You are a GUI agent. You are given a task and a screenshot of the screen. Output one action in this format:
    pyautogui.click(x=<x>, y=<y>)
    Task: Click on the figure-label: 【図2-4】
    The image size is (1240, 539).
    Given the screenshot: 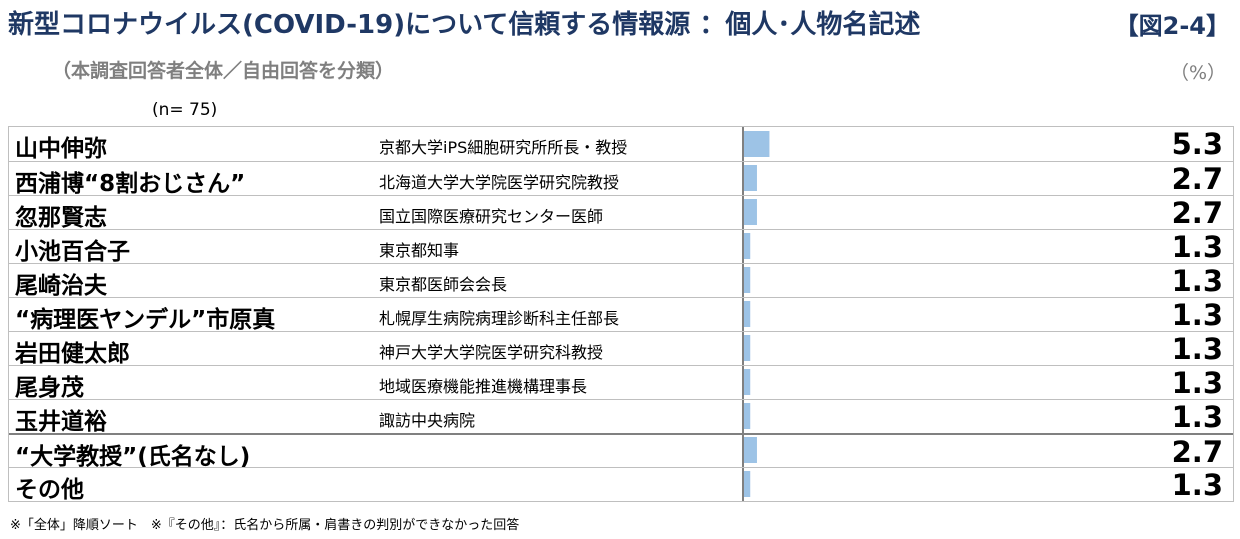 What is the action you would take?
    pyautogui.click(x=1172, y=26)
    